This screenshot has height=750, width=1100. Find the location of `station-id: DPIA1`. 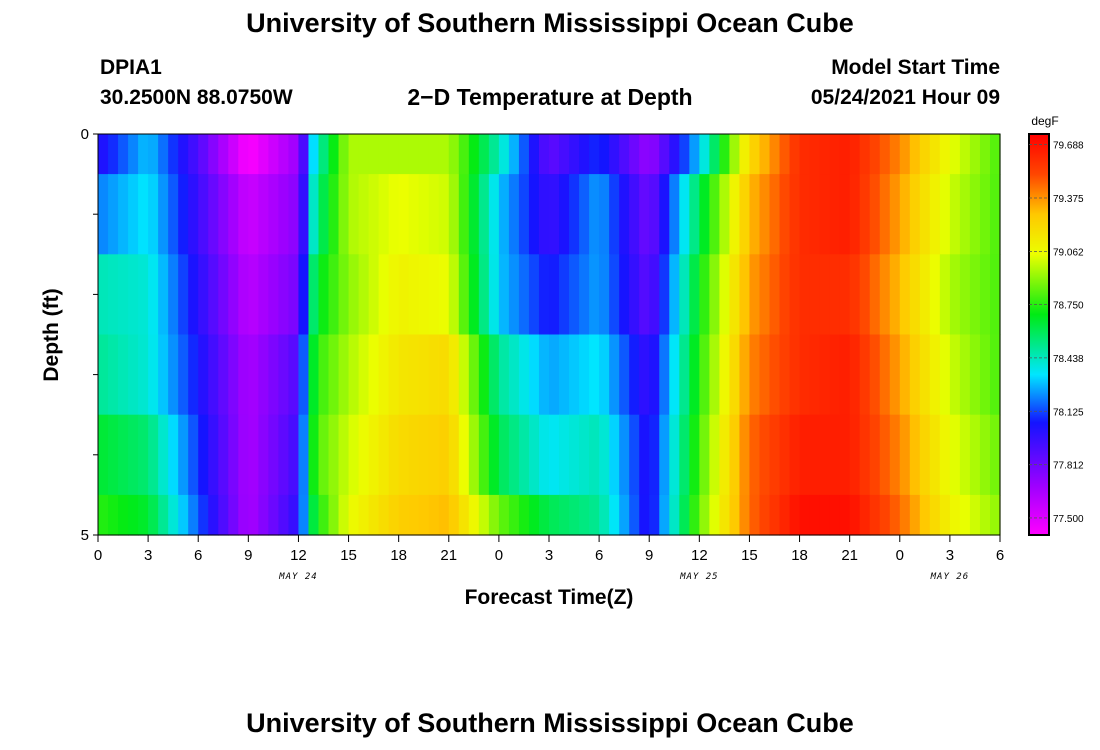

station-id: DPIA1 is located at coordinates (131, 67).